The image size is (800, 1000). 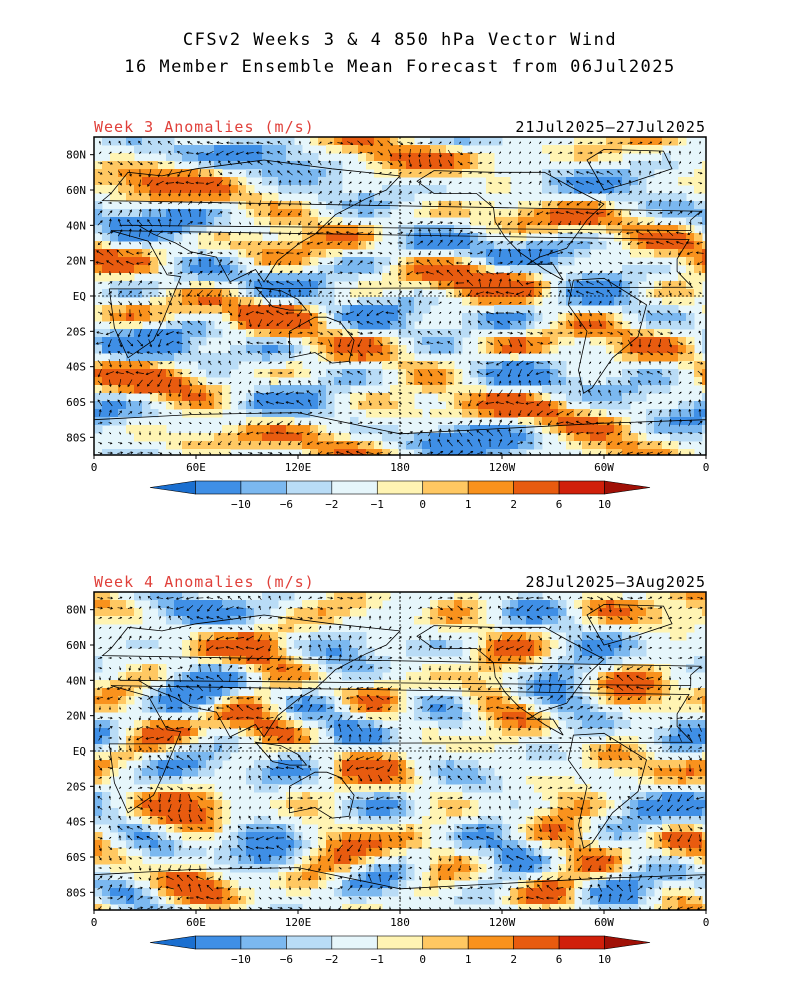 What do you see at coordinates (610, 127) in the screenshot?
I see `panel-date-range: 21Jul2025–27Jul2025` at bounding box center [610, 127].